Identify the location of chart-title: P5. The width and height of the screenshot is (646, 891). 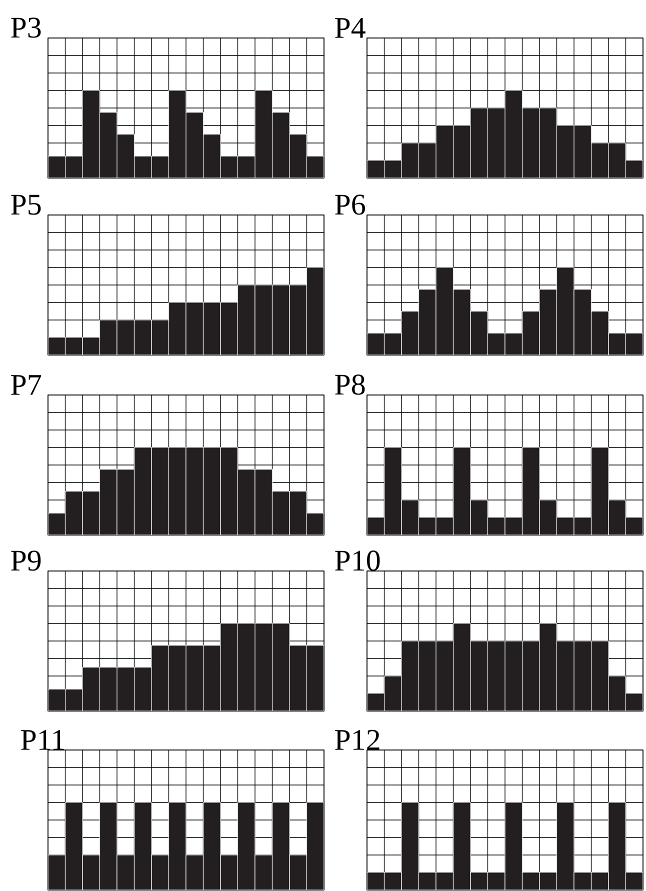
(26, 204).